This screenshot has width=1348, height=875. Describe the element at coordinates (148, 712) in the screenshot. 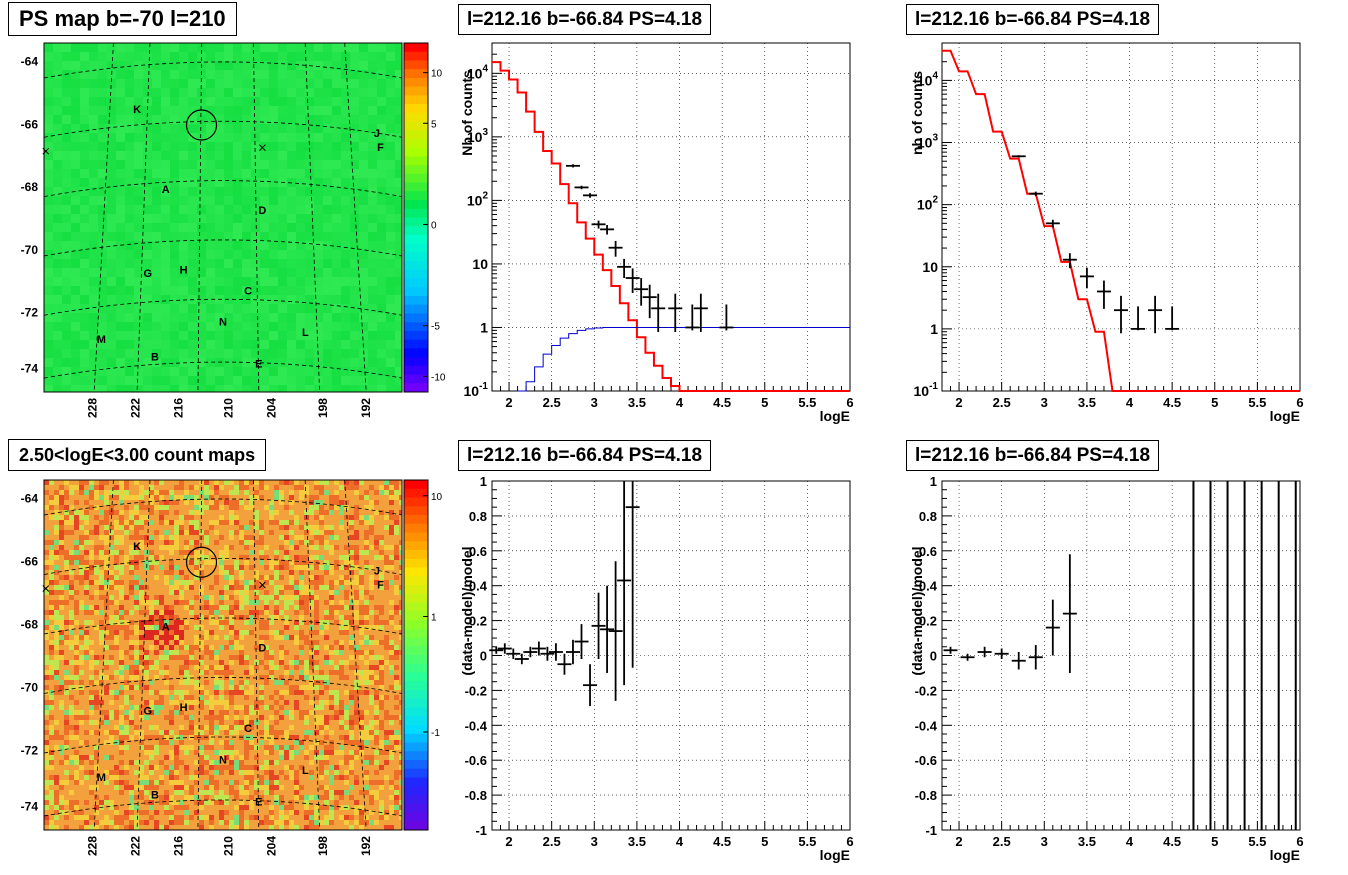

I see `source-label: G` at that location.